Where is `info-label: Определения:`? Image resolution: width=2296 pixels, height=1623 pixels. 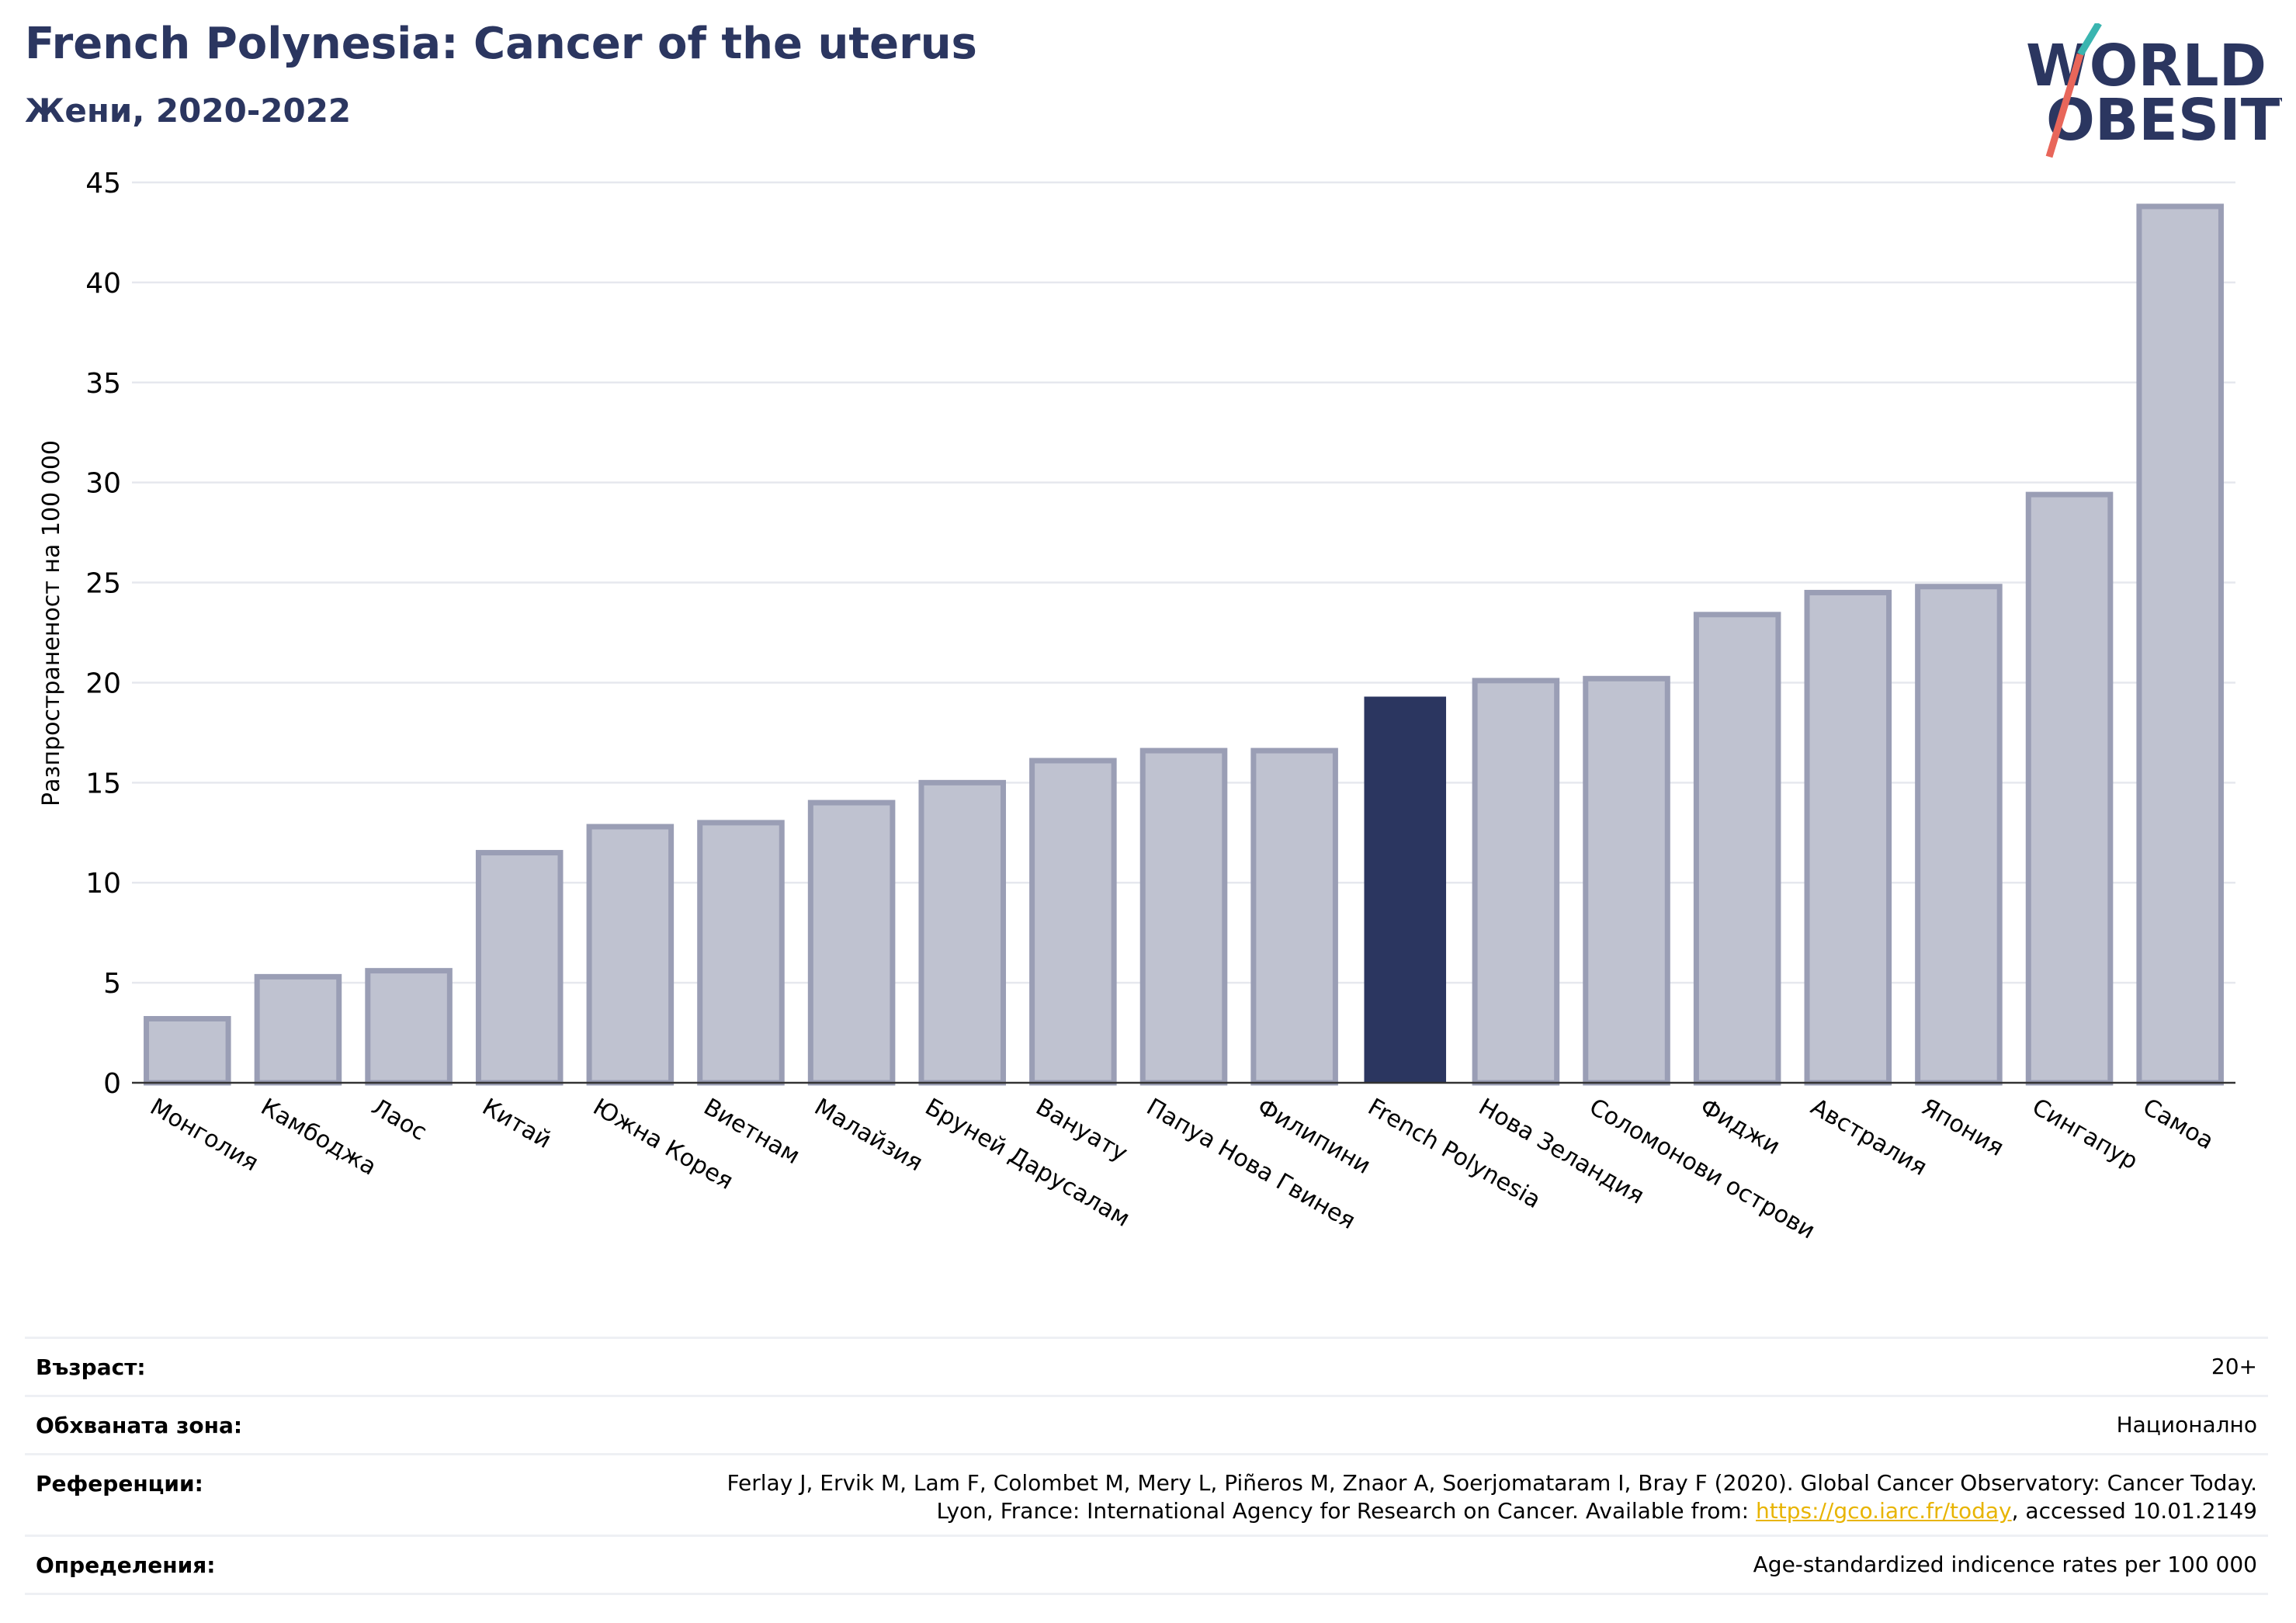 info-label: Определения: is located at coordinates (126, 1565).